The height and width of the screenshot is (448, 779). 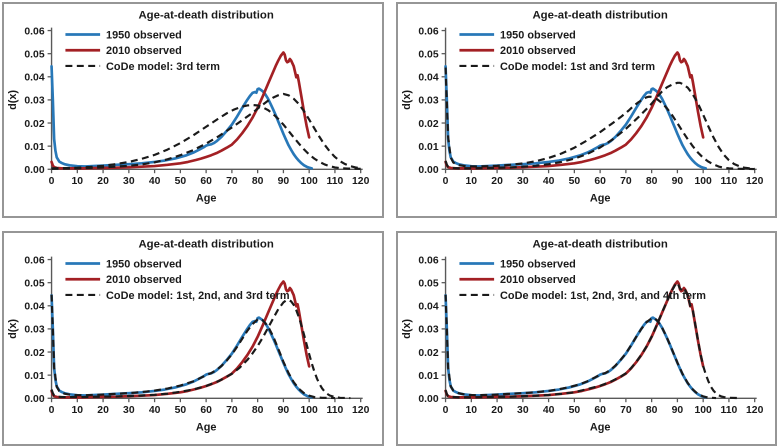 I want to click on legend-label-code-model-3rd-term: CoDe model: 3rd term, so click(x=163, y=67).